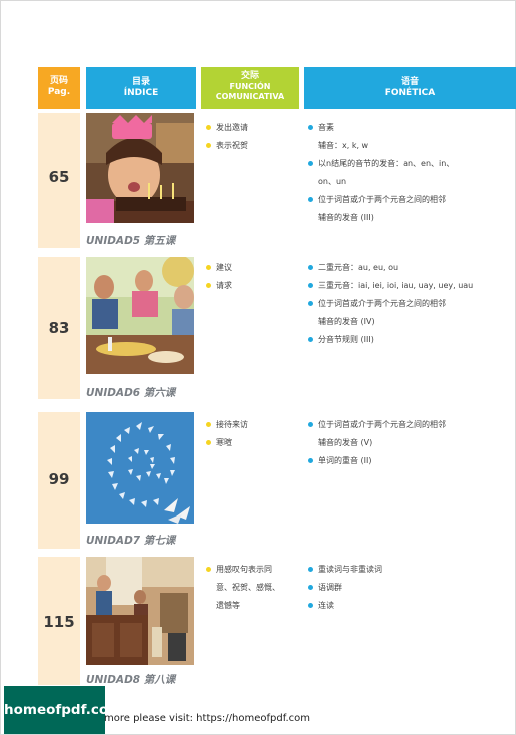  Describe the element at coordinates (332, 181) in the screenshot. I see `list-item-line: on、un` at that location.